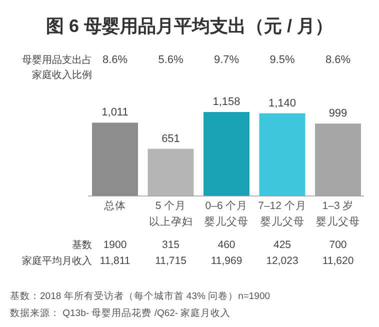 The image size is (379, 327). What do you see at coordinates (227, 60) in the screenshot?
I see `text: 9.7%` at bounding box center [227, 60].